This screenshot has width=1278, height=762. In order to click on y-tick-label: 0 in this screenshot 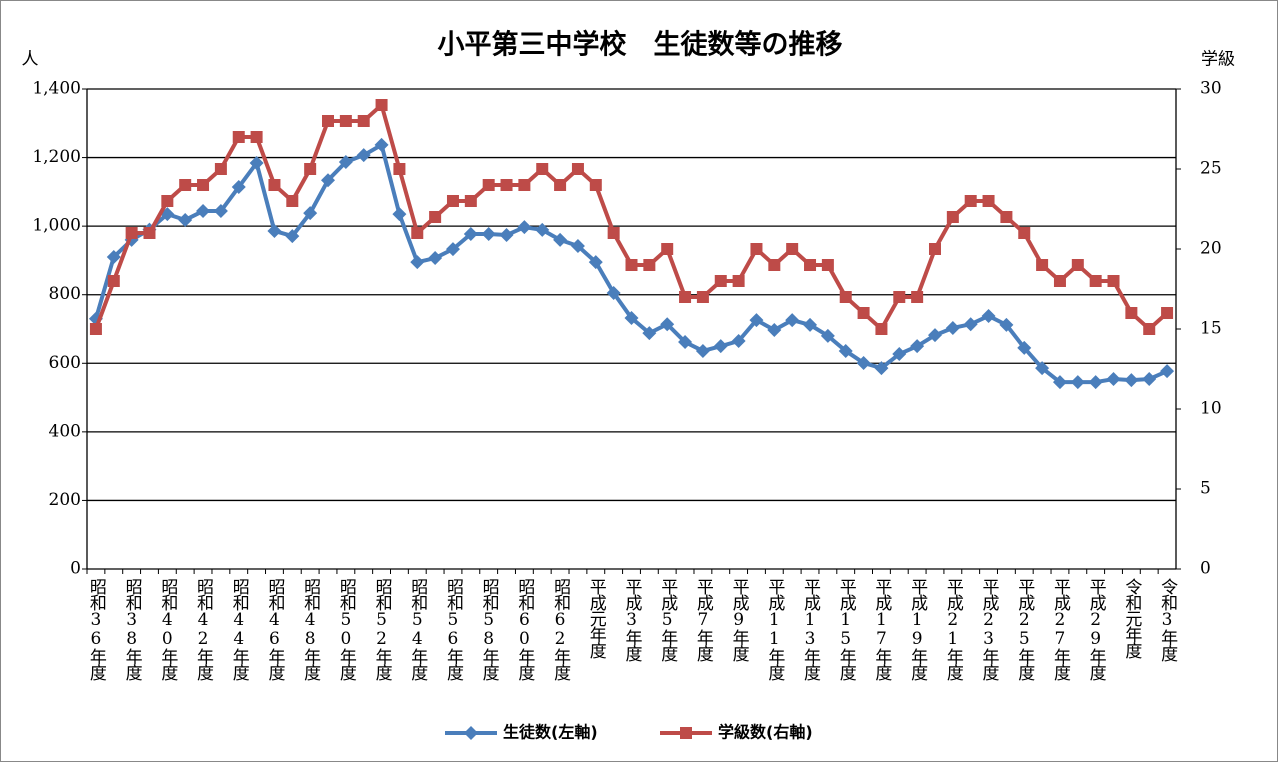, I will do `click(75, 569)`.